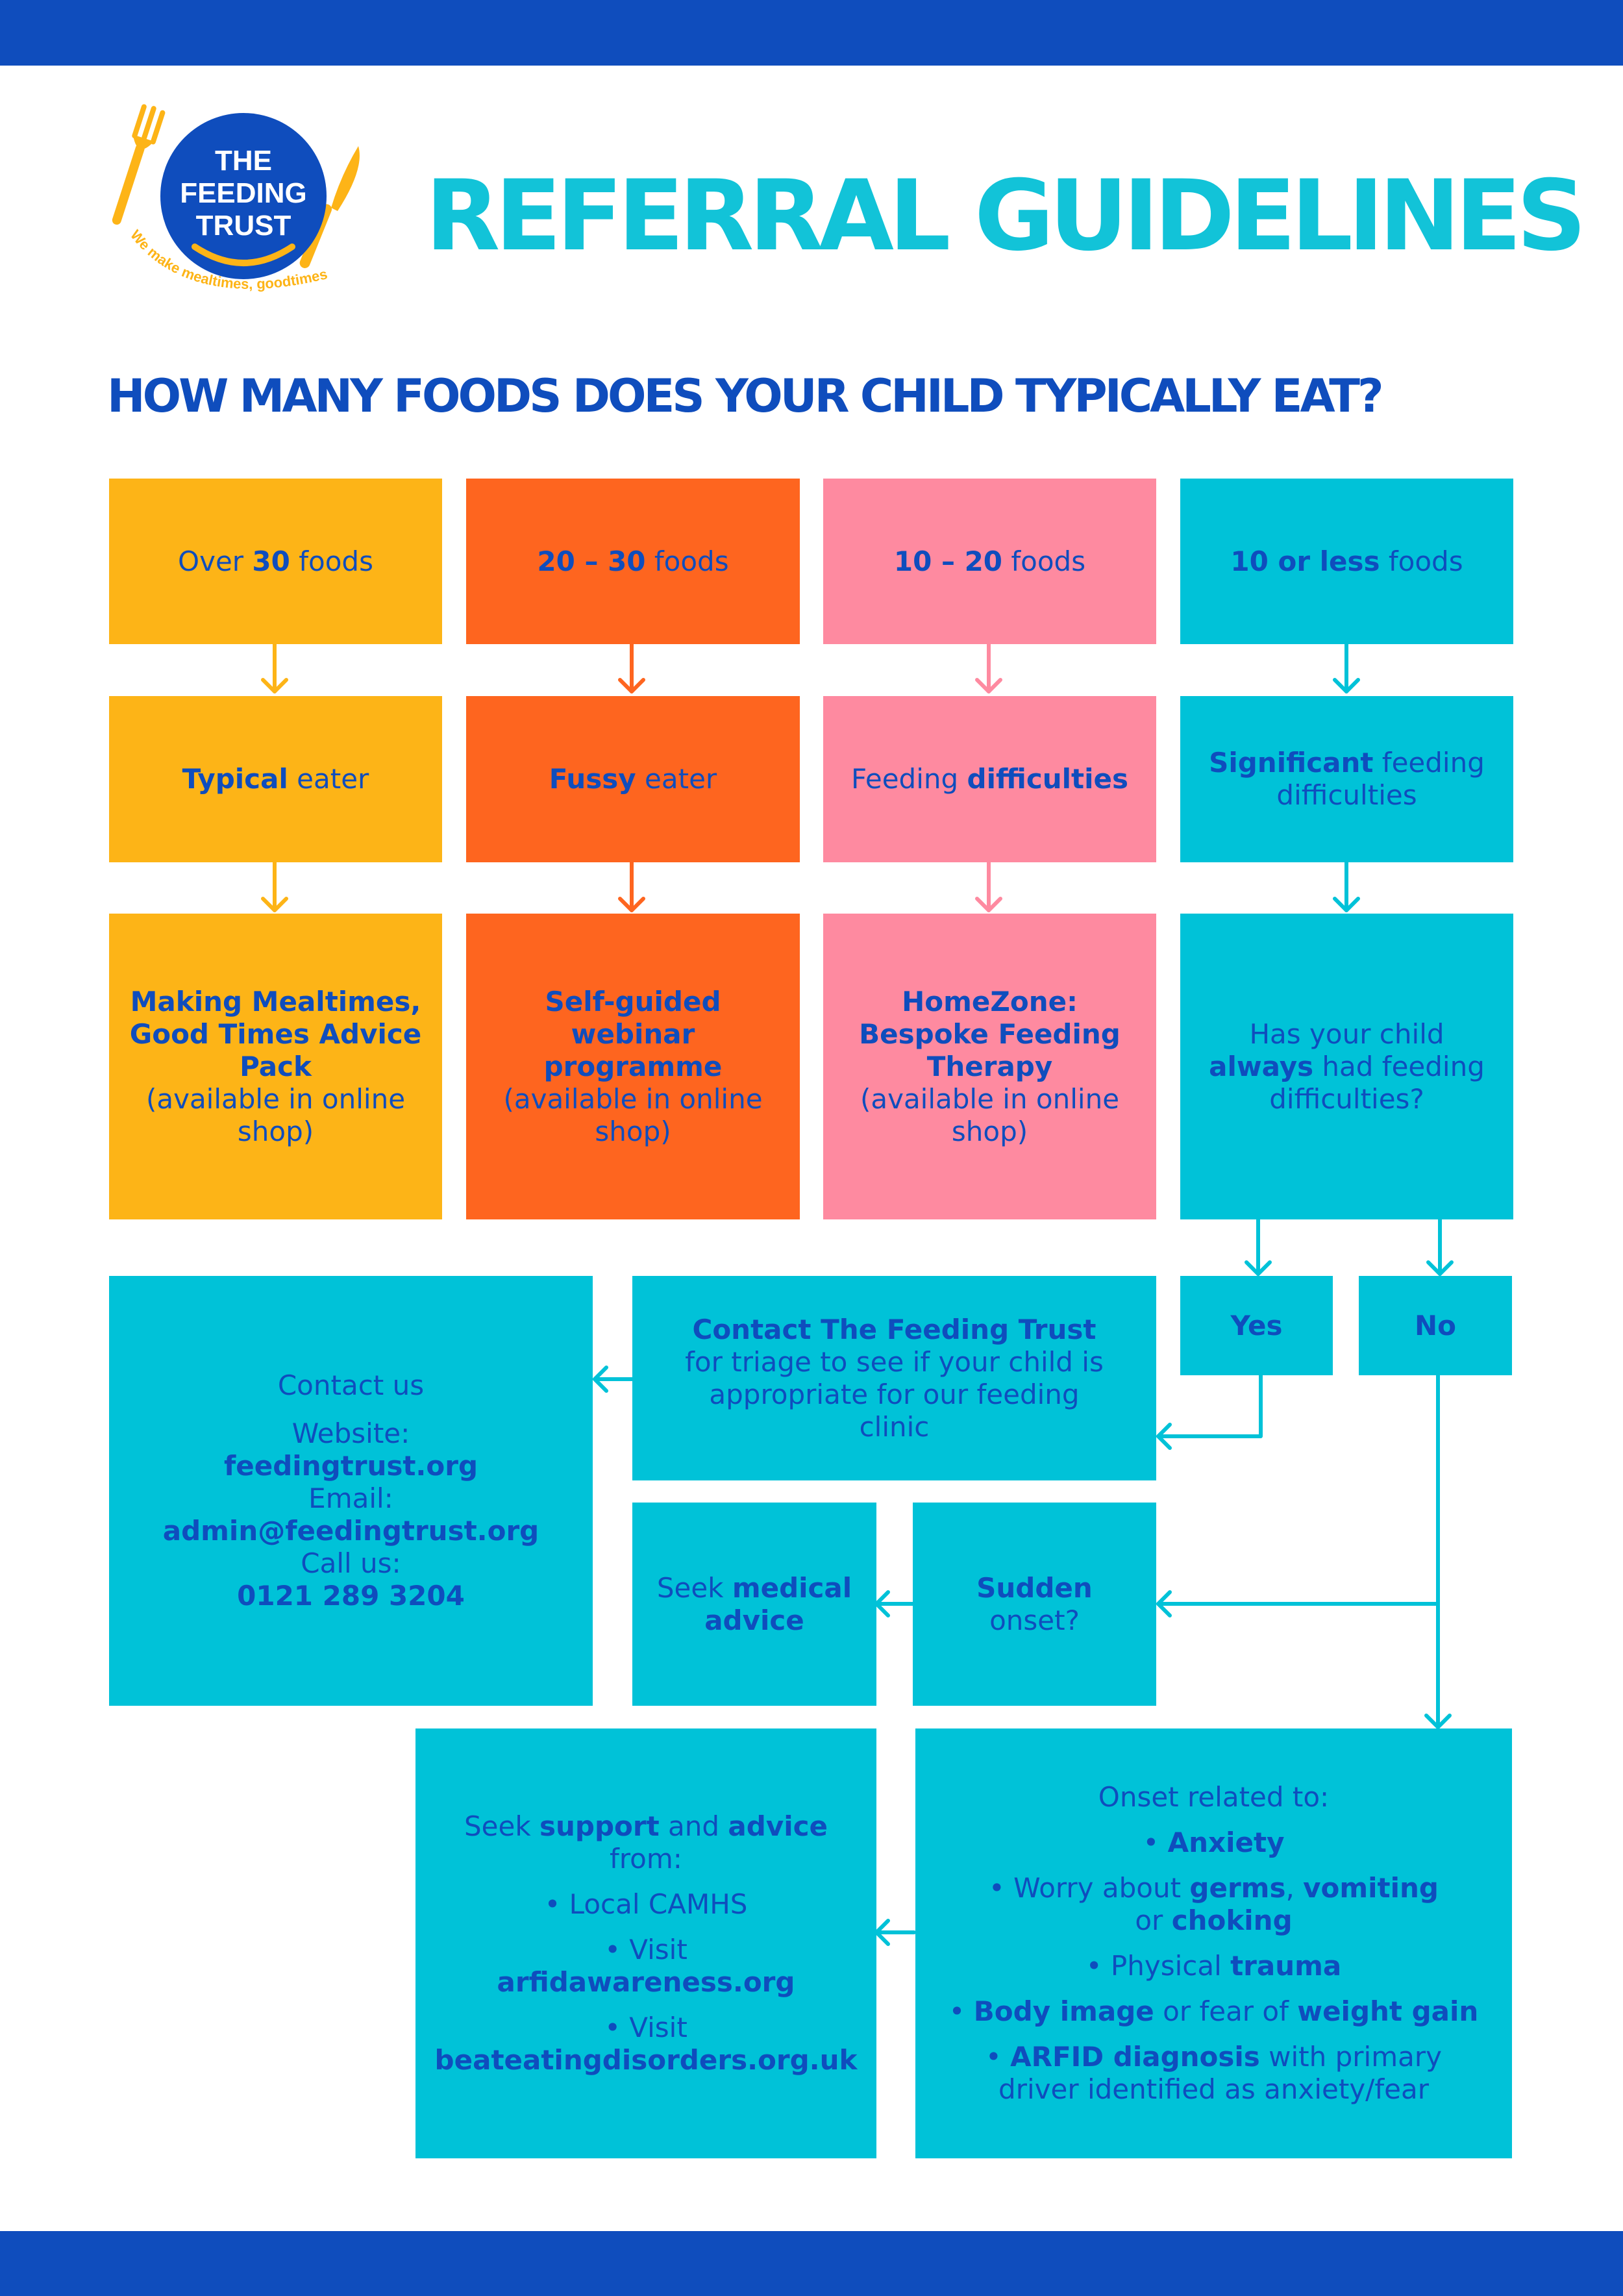 This screenshot has width=1623, height=2296. What do you see at coordinates (1034, 1587) in the screenshot?
I see `sudden-bold: Sudden` at bounding box center [1034, 1587].